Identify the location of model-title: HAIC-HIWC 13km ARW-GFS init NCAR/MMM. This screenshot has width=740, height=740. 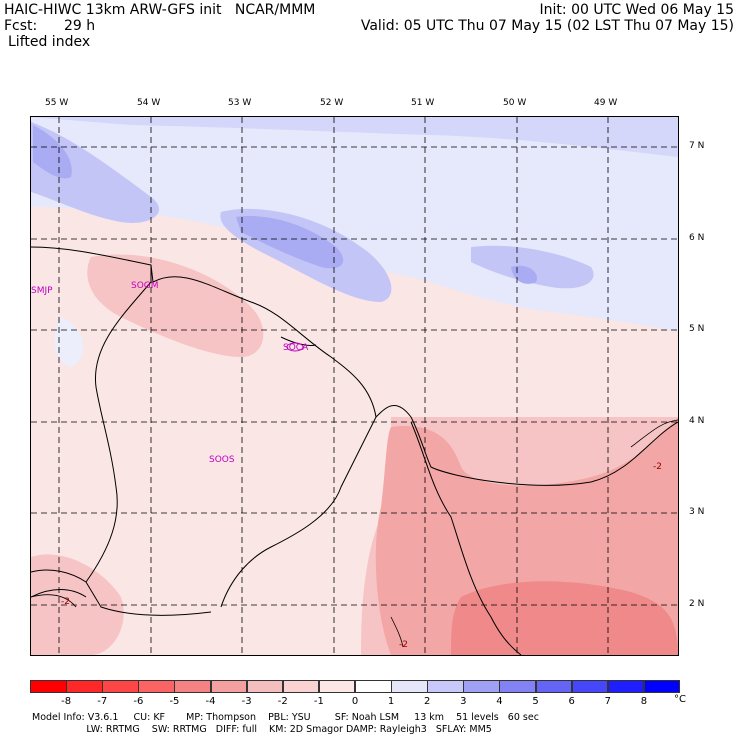
(160, 10).